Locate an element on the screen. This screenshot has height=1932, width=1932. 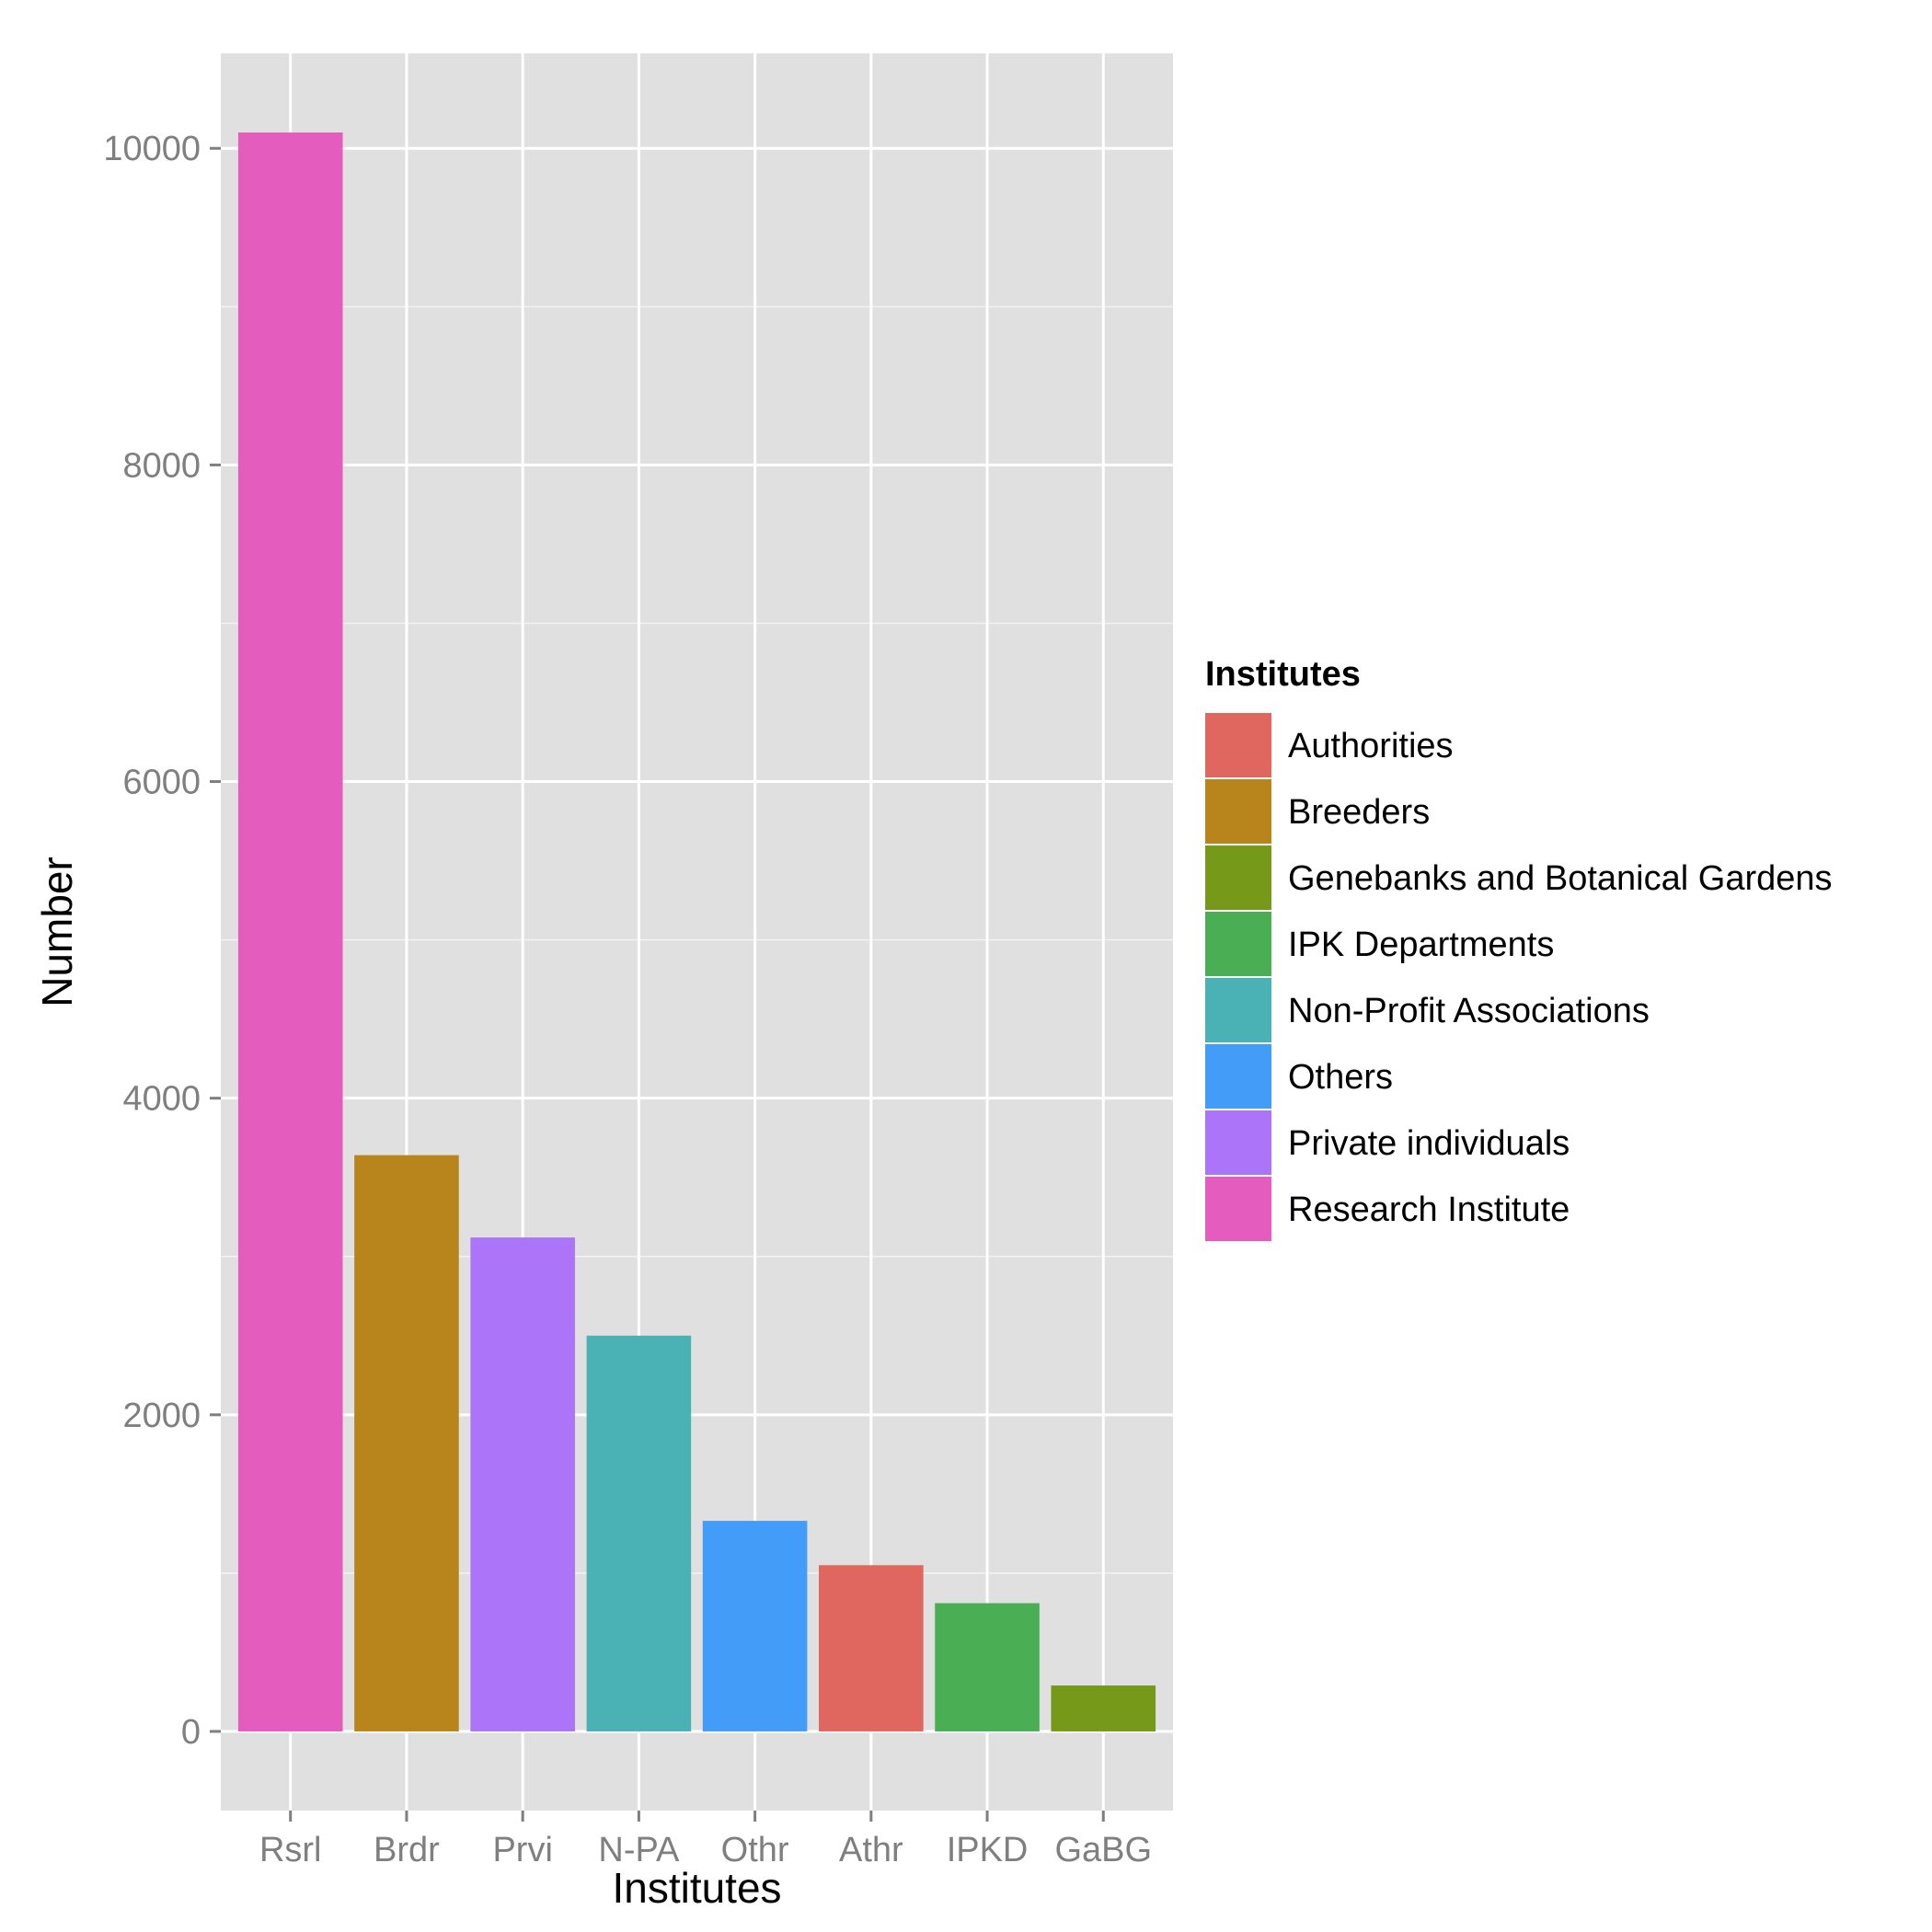
x-tick-label: Prvi is located at coordinates (522, 1850).